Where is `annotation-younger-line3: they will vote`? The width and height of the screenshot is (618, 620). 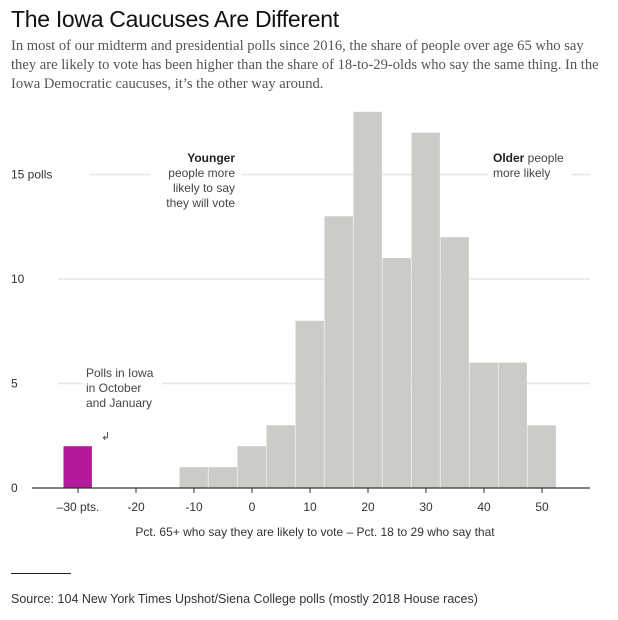
annotation-younger-line3: they will vote is located at coordinates (200, 203).